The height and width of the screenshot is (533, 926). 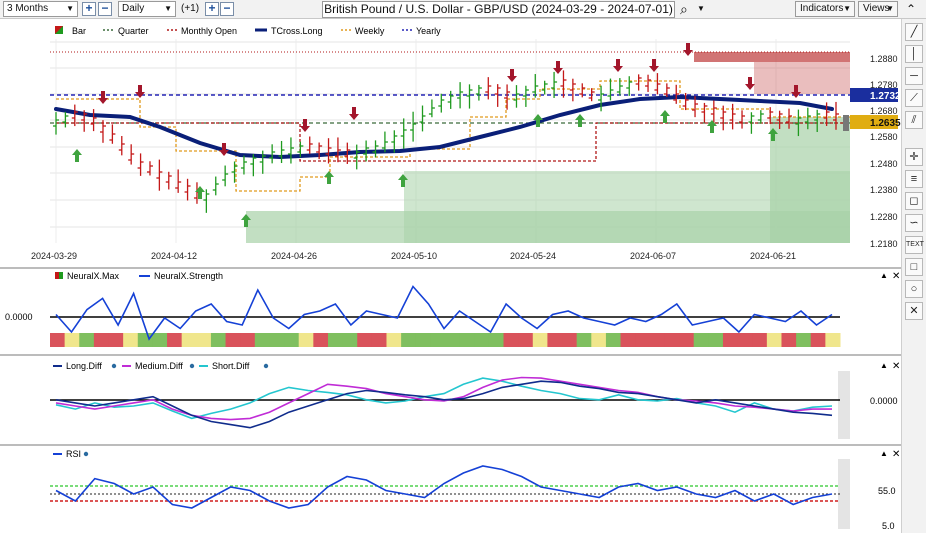 I want to click on date-tick: 2024-04-26, so click(x=294, y=256).